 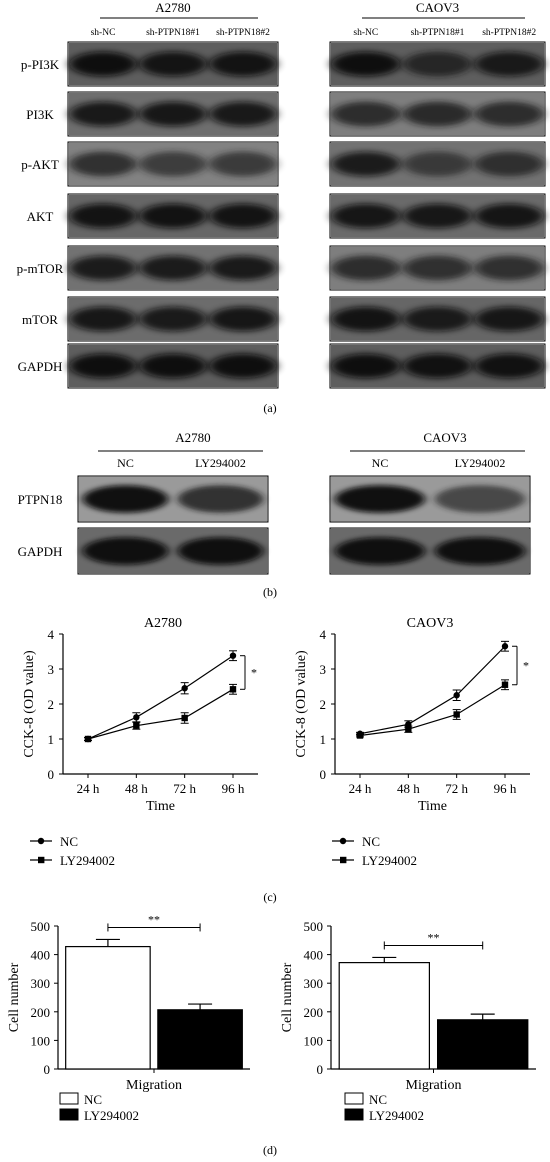 I want to click on lane-label: NC, so click(x=380, y=463).